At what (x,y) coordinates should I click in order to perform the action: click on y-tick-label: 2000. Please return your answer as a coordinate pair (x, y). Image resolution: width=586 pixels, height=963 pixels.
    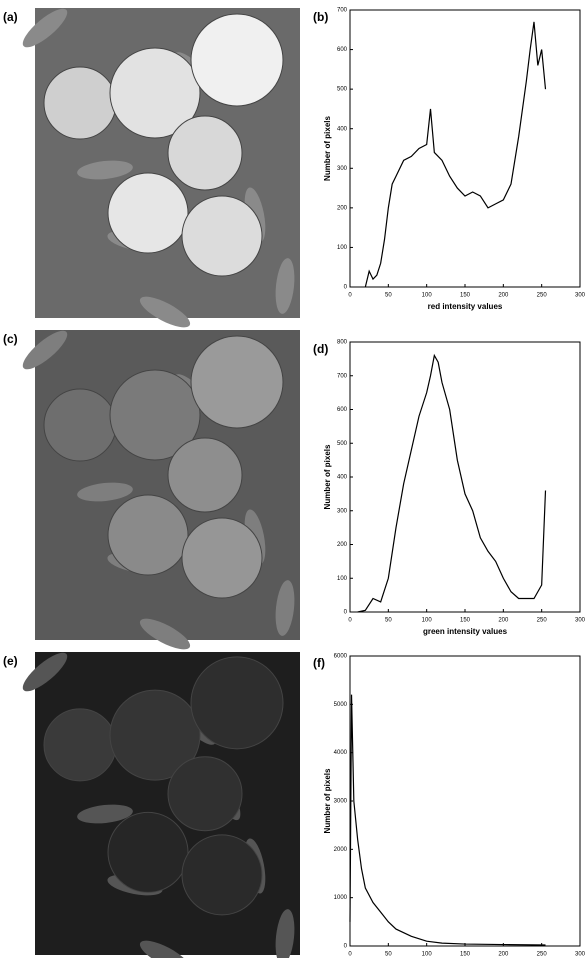
    Looking at the image, I should click on (341, 850).